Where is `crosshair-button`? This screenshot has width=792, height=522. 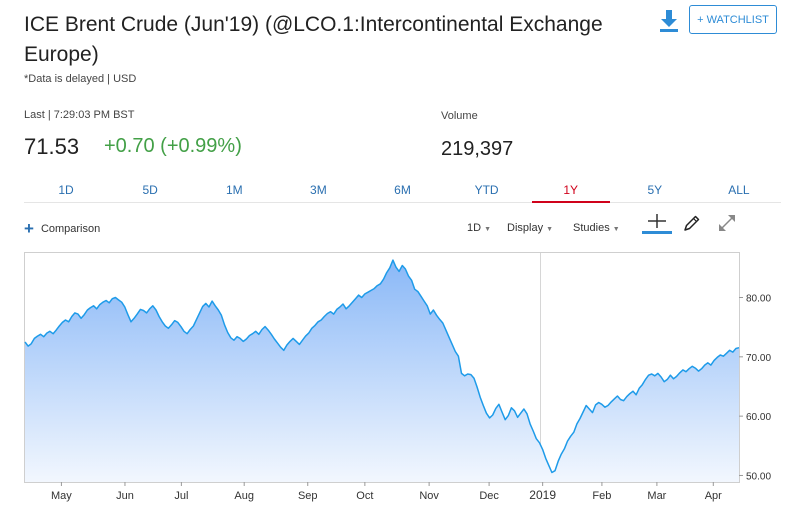 crosshair-button is located at coordinates (657, 226).